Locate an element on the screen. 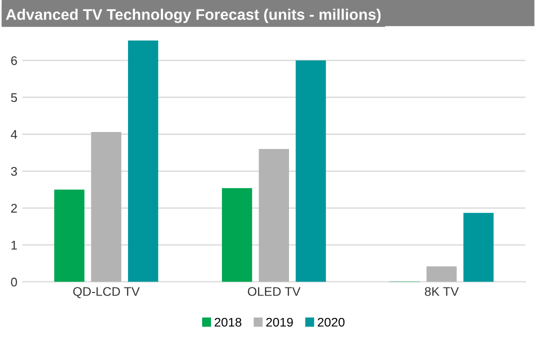 The width and height of the screenshot is (559, 348). x-tick-label: 8K TV is located at coordinates (441, 291).